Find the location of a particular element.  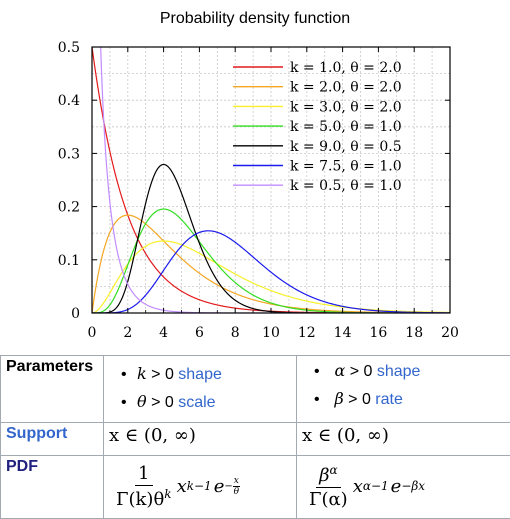

x-tick-label: 12 is located at coordinates (307, 333).